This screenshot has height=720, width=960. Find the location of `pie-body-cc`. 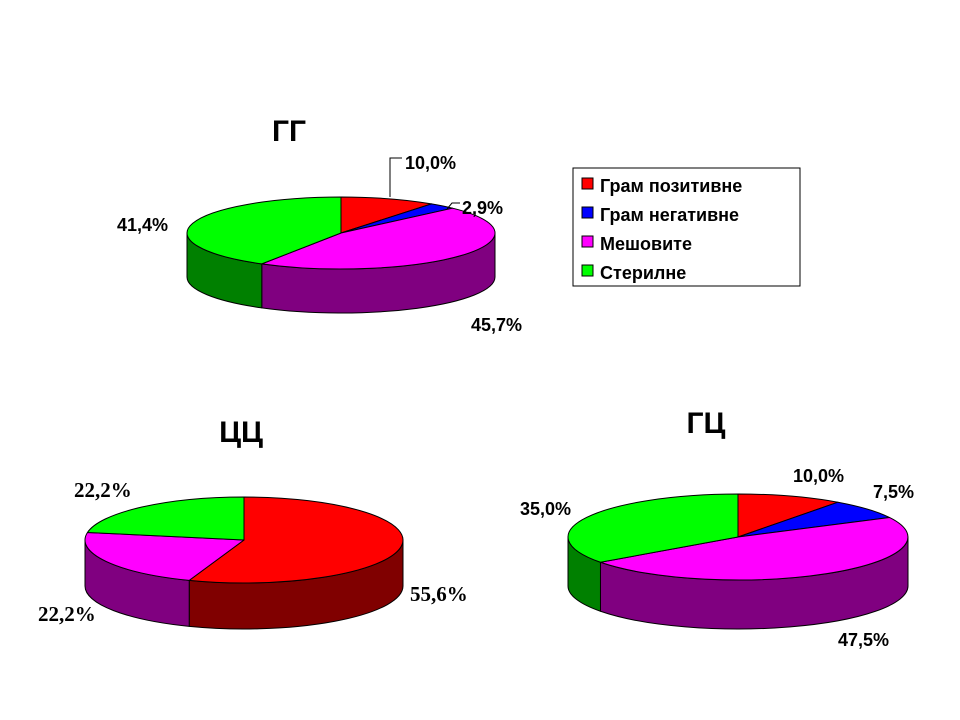

pie-body-cc is located at coordinates (244, 563).